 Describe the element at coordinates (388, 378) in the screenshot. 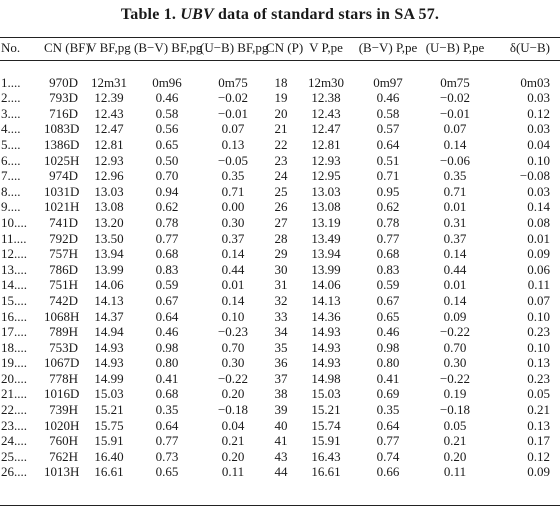

I see `cell-bv-p: 0.41` at that location.